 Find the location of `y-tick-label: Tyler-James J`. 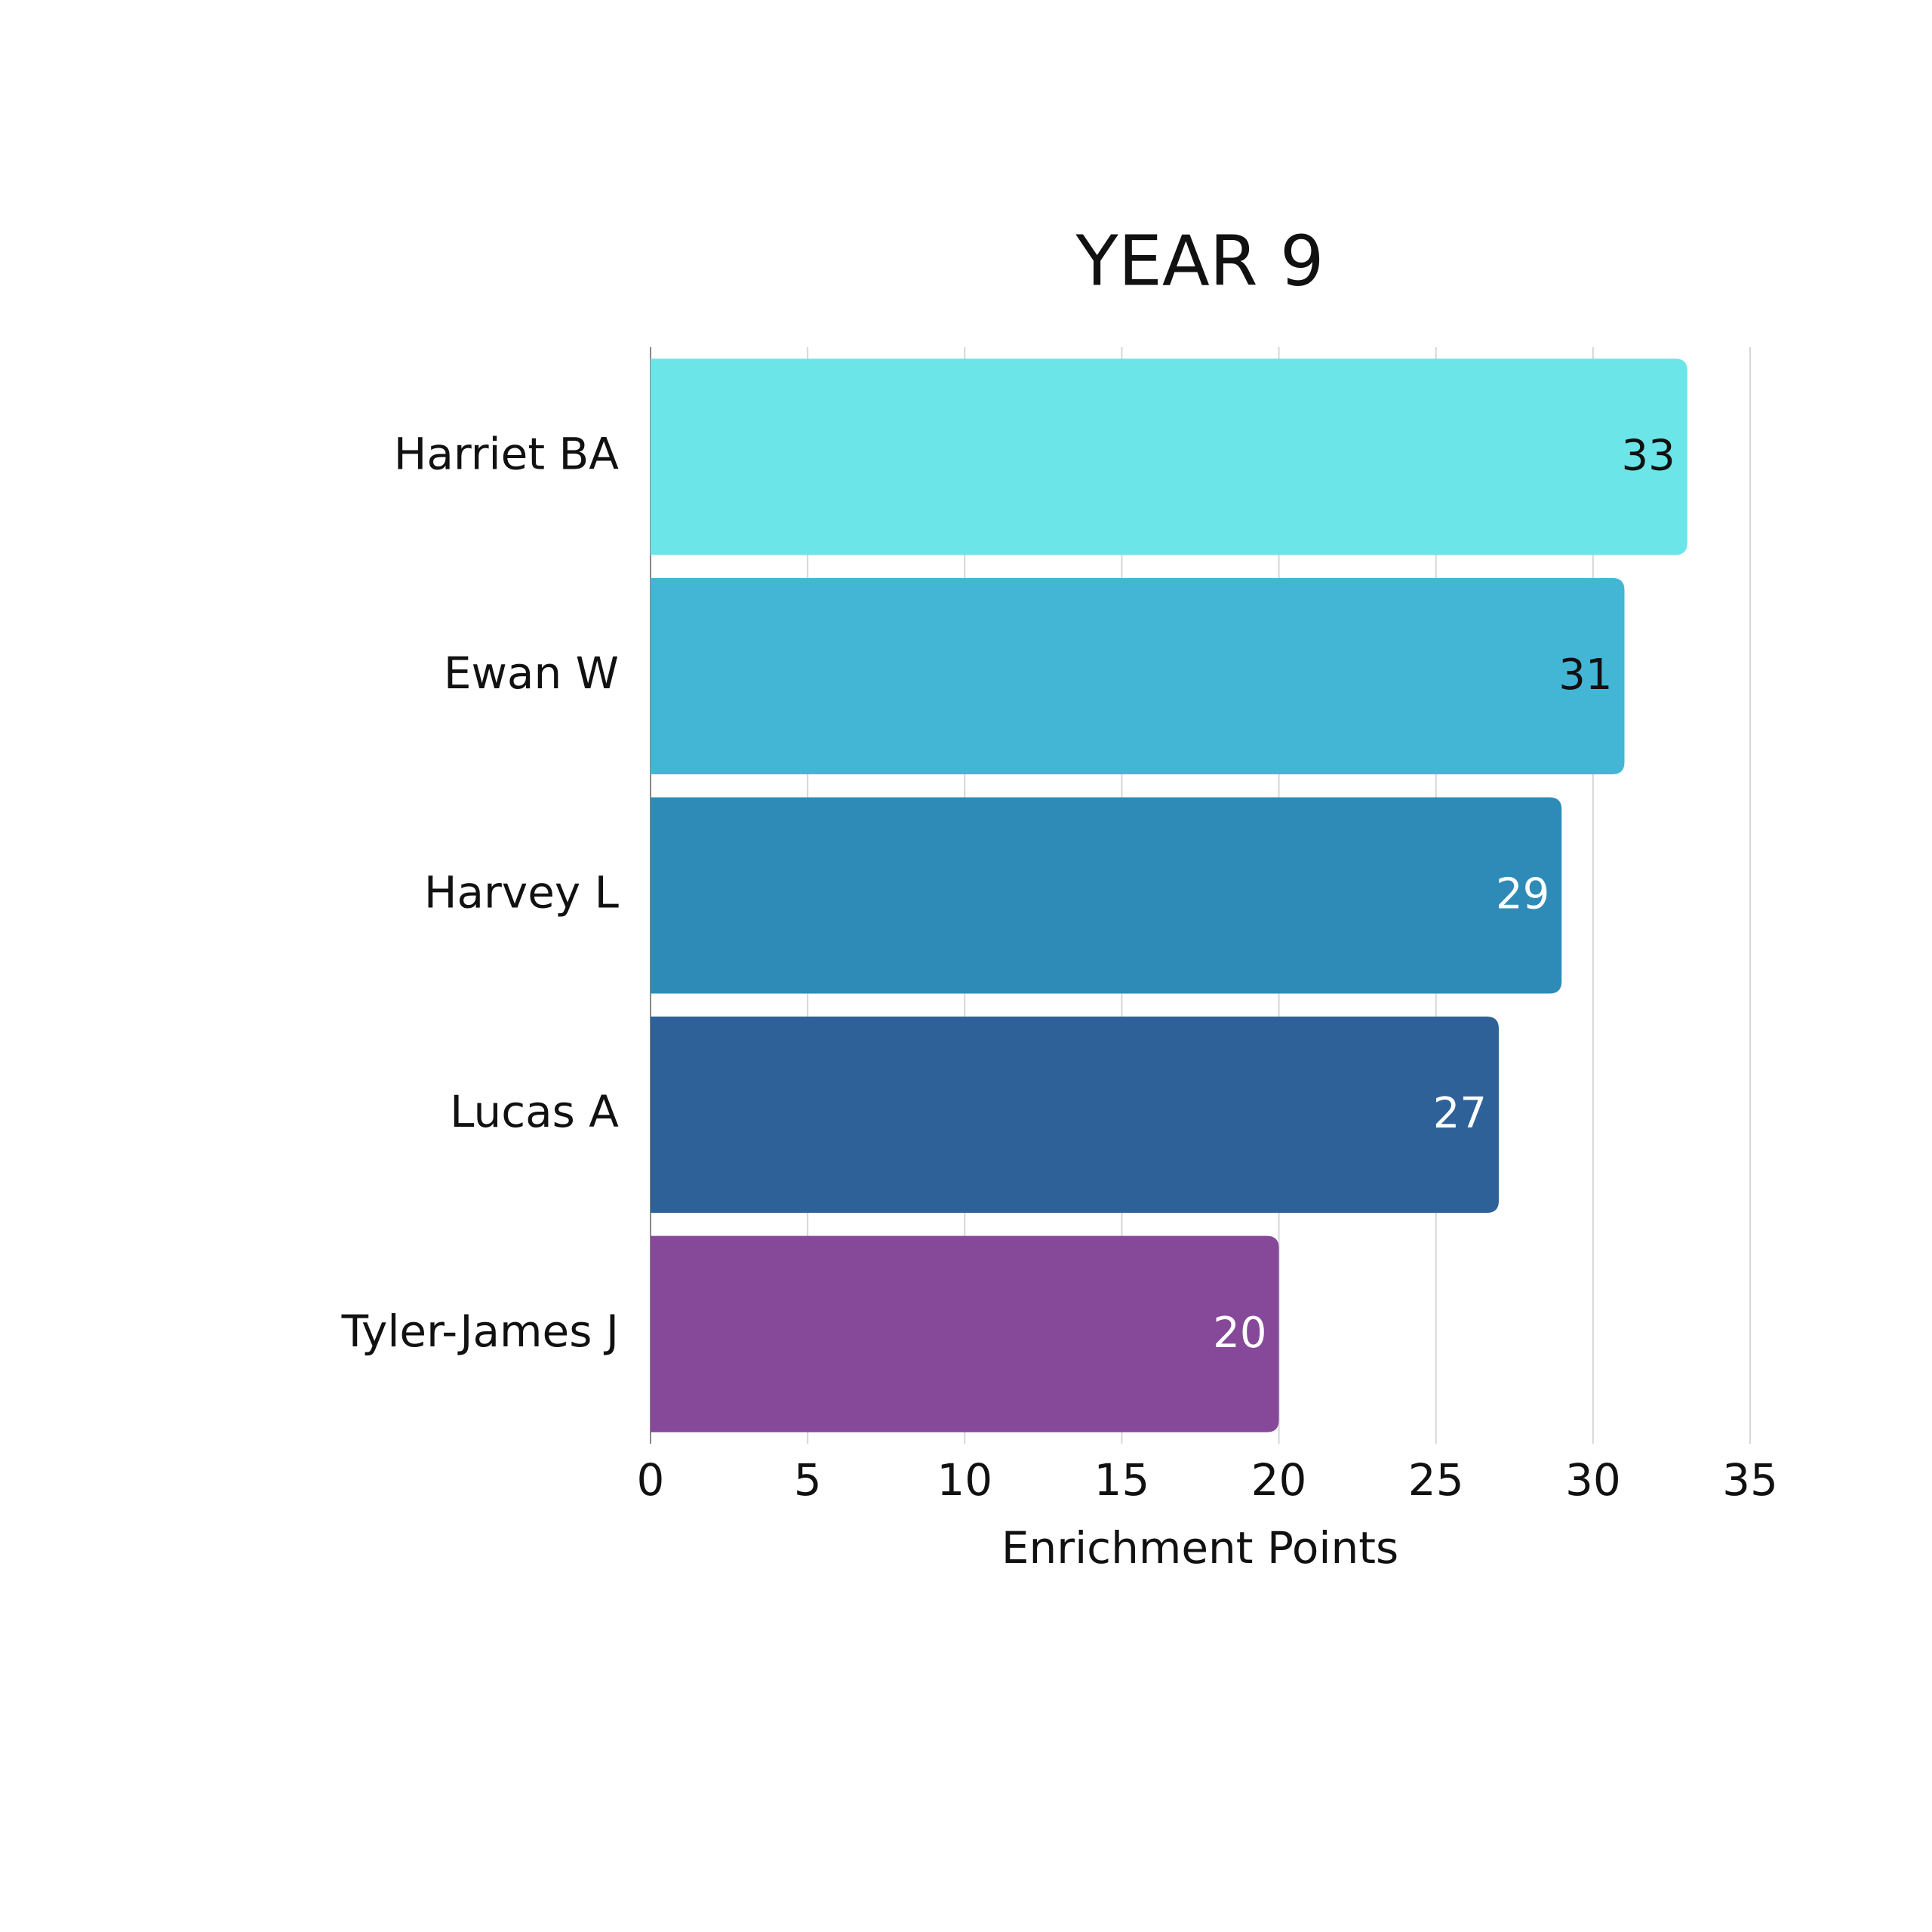

y-tick-label: Tyler-James J is located at coordinates (480, 1331).